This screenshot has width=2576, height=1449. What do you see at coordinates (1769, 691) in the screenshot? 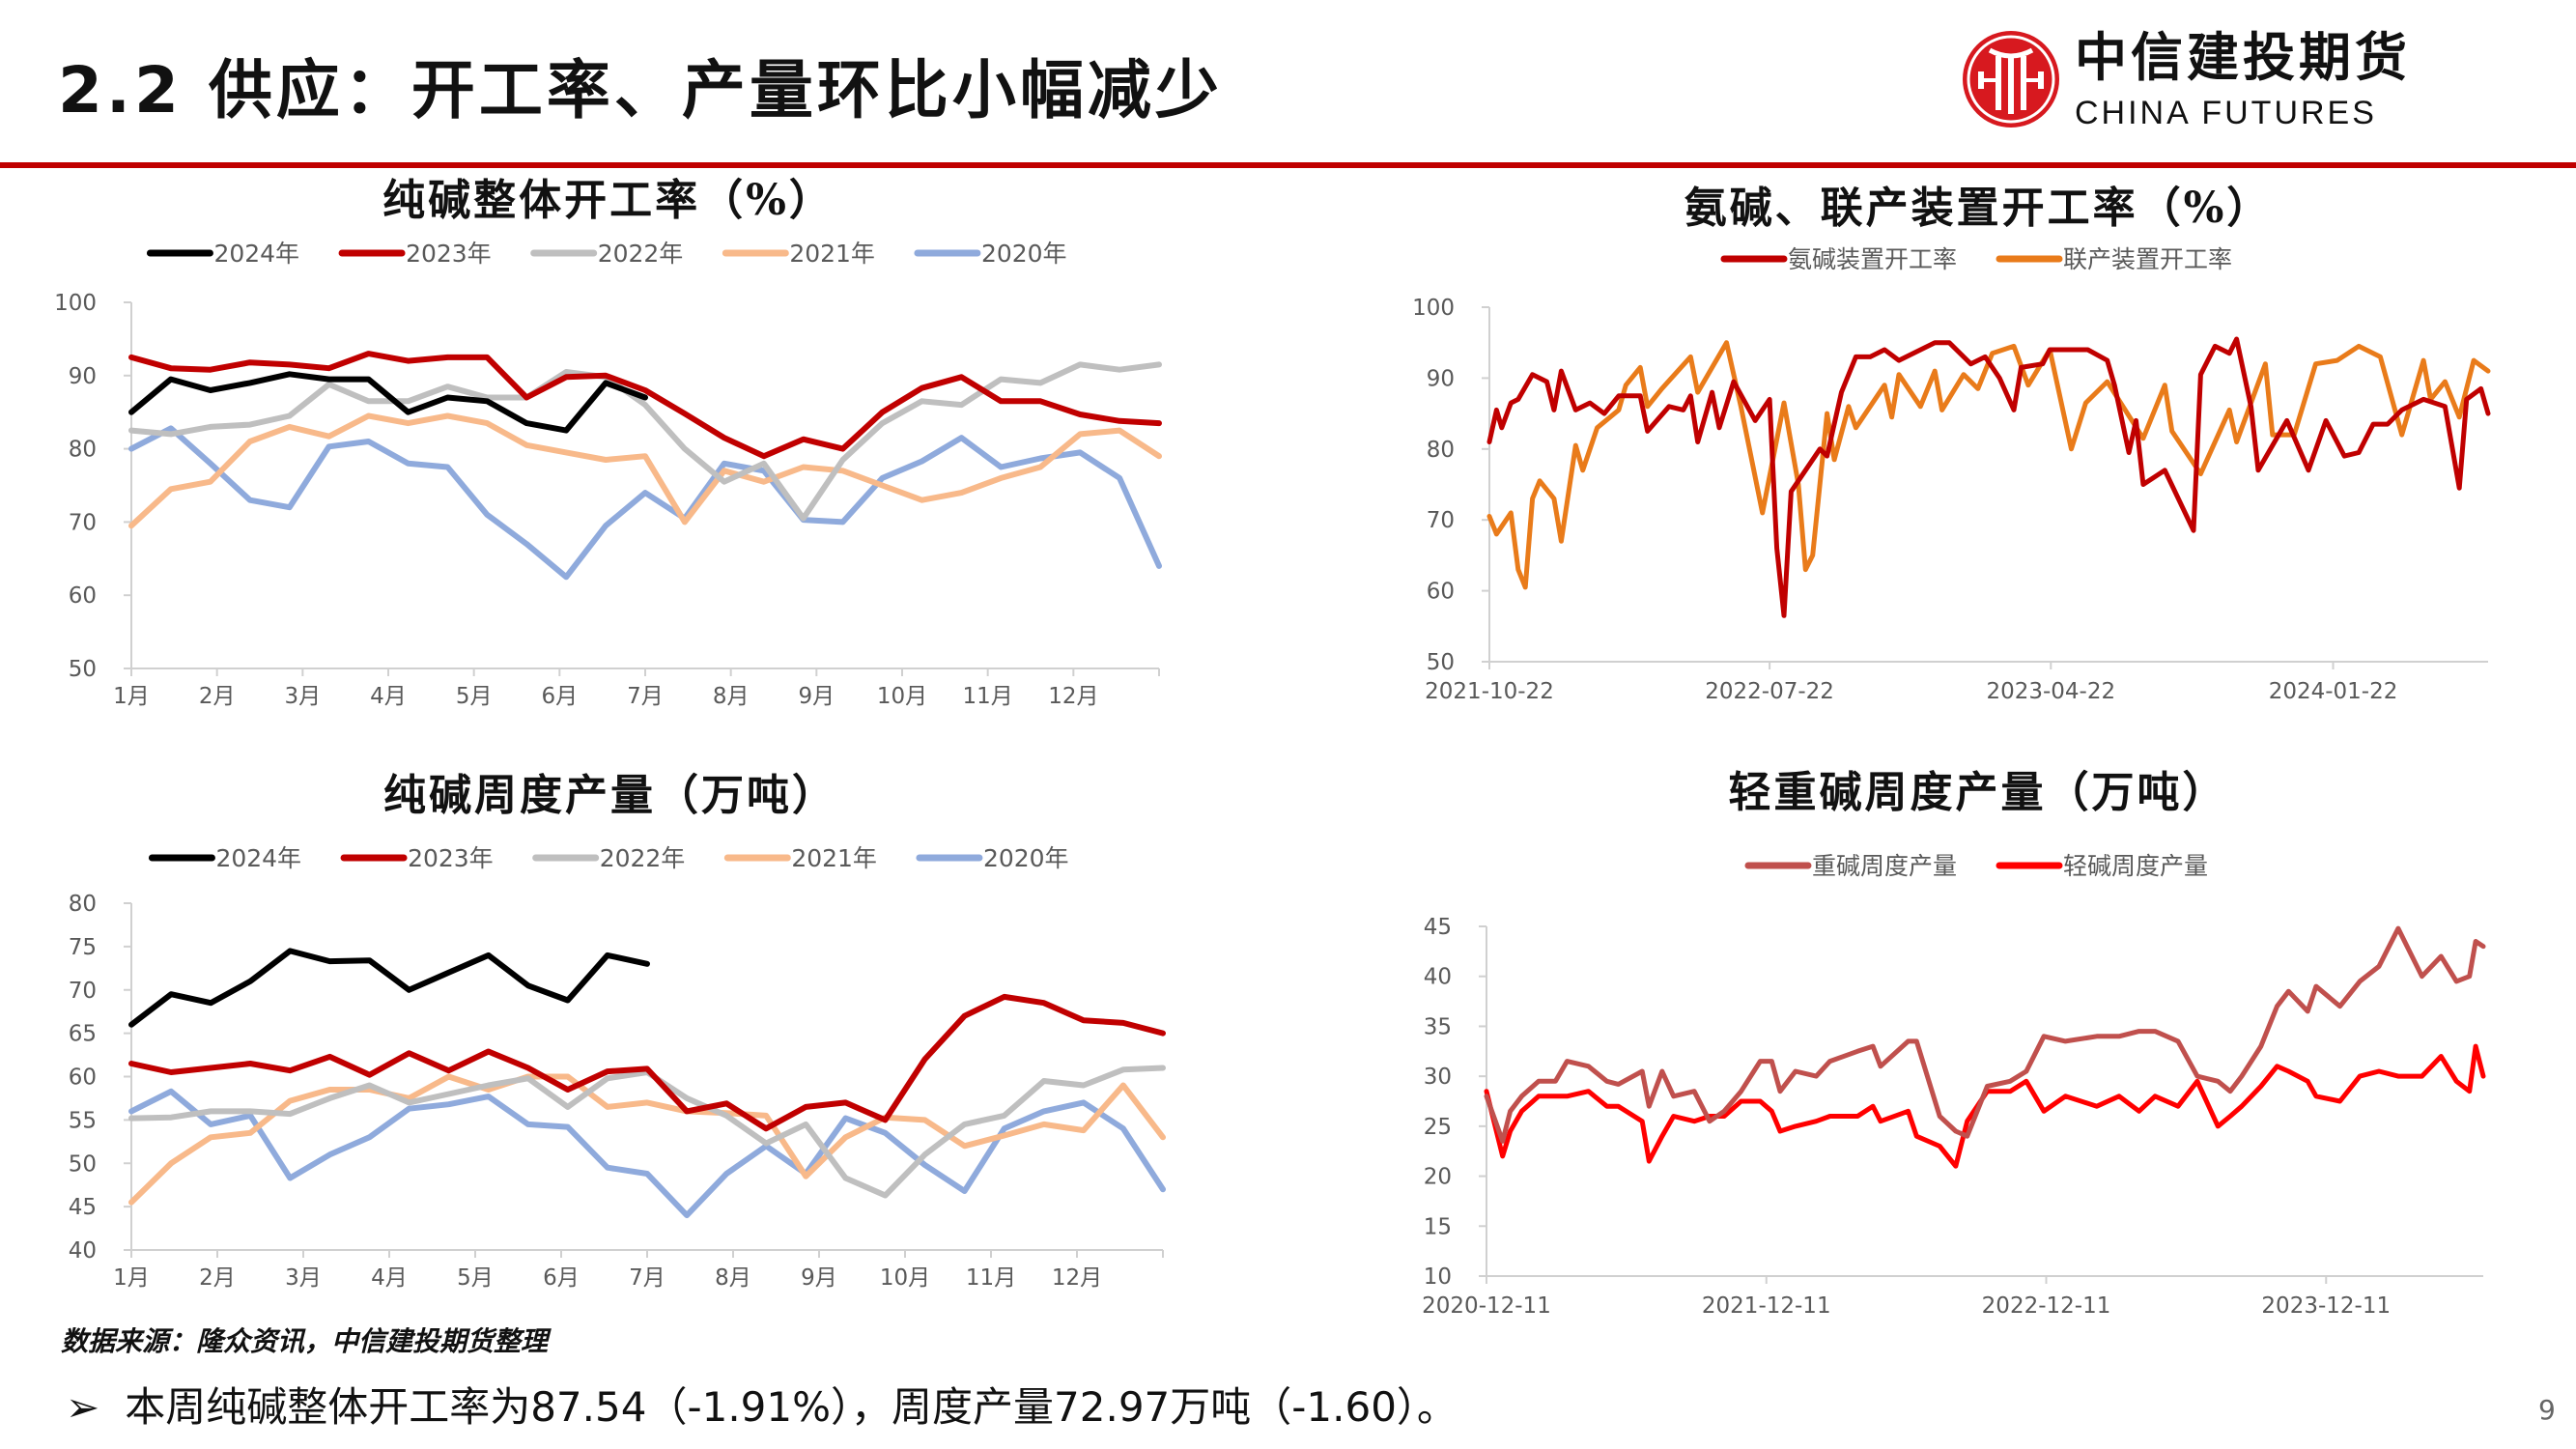
I see `x-tick-label: 2022-07-22` at bounding box center [1769, 691].